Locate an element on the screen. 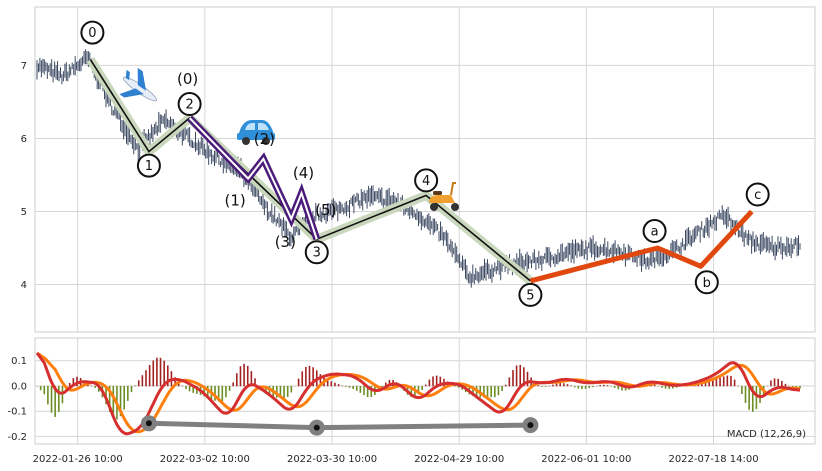  macd-y-tick-label: -0.2 is located at coordinates (17, 437).